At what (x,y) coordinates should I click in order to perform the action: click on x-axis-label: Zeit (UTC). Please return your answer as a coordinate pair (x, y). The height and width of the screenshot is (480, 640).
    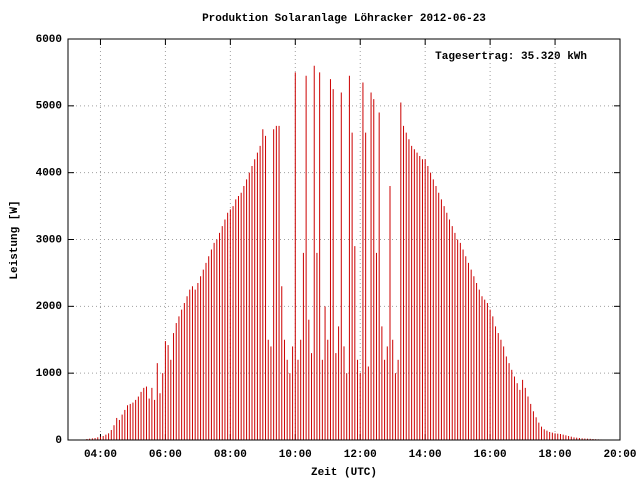
    Looking at the image, I should click on (344, 473).